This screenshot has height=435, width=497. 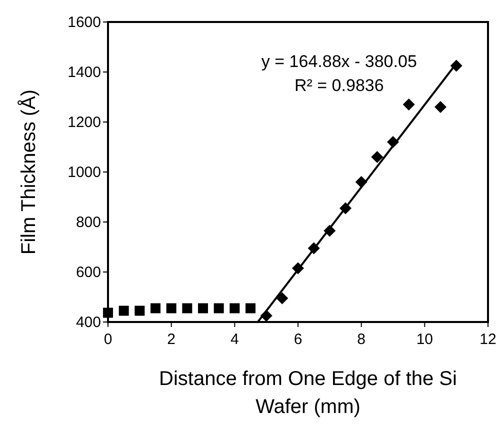 I want to click on y-axis-title: Film Thickness (Å), so click(x=28, y=172).